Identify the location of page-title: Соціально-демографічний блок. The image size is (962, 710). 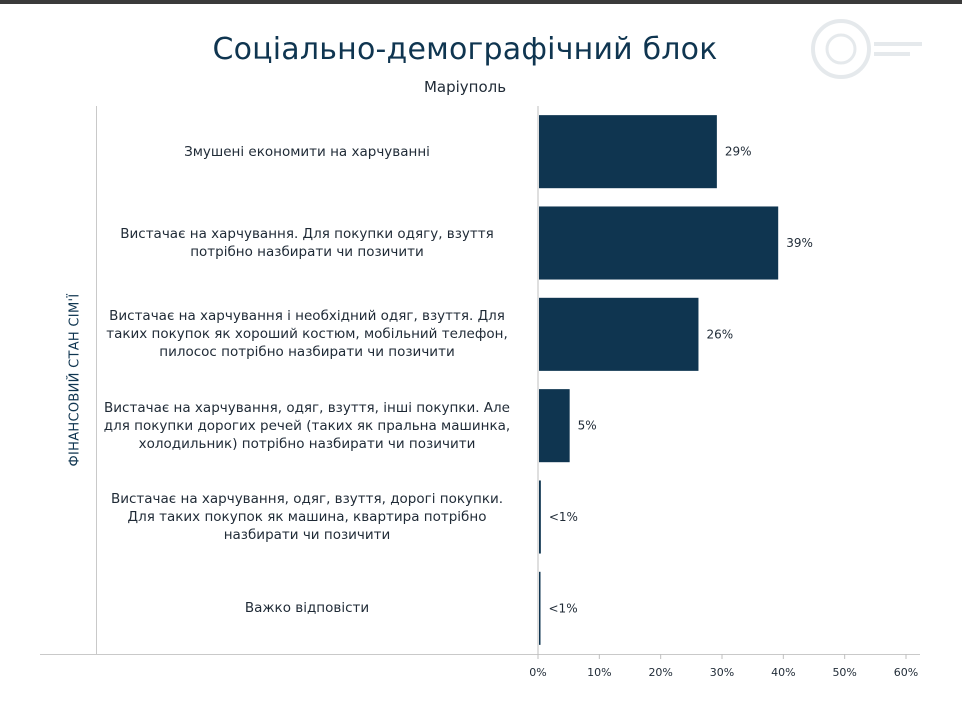
(465, 49).